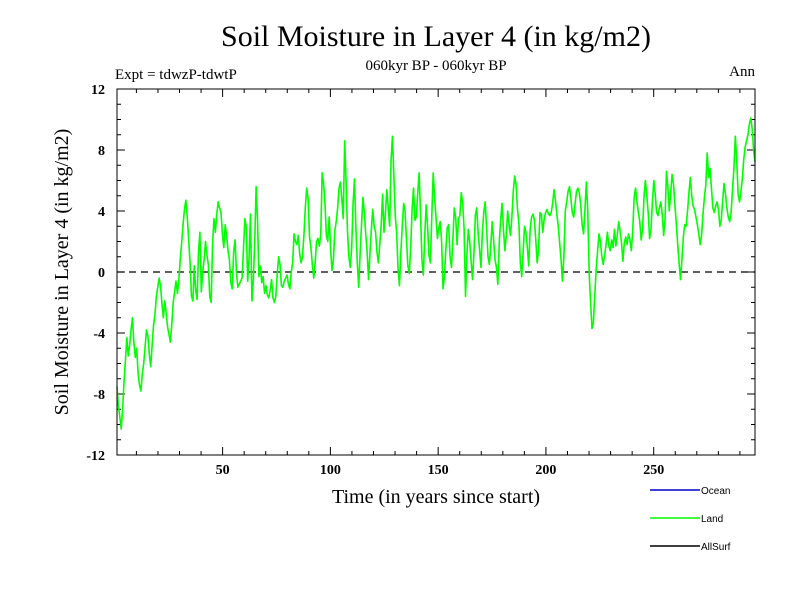  What do you see at coordinates (435, 66) in the screenshot?
I see `chart-subtitle: 060kyr BP - 060kyr BP` at bounding box center [435, 66].